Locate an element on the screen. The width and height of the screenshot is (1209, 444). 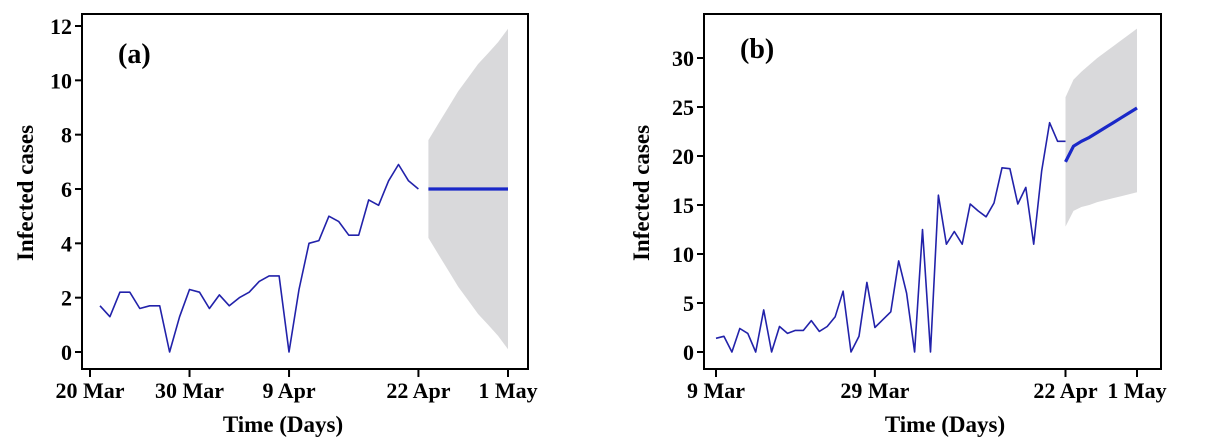
y-tick-label-b: 30 is located at coordinates (683, 58).